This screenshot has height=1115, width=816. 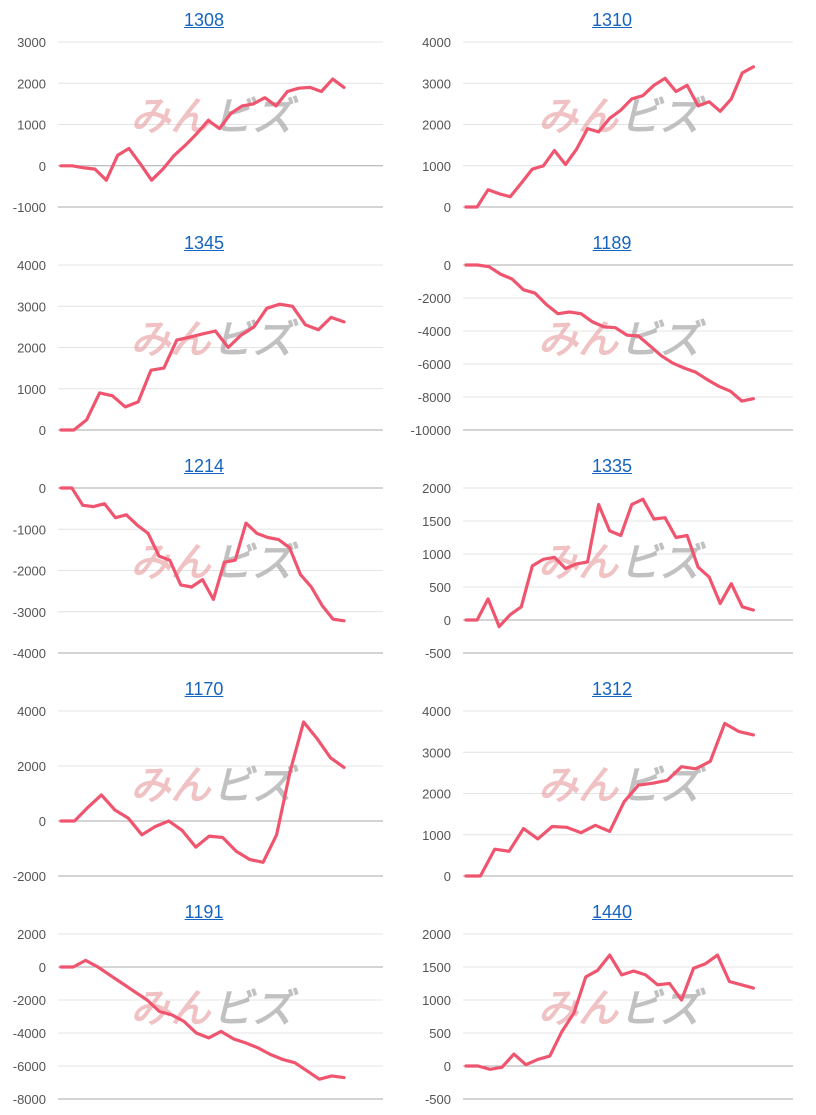 I want to click on chart-title-link: 1308, so click(x=204, y=20).